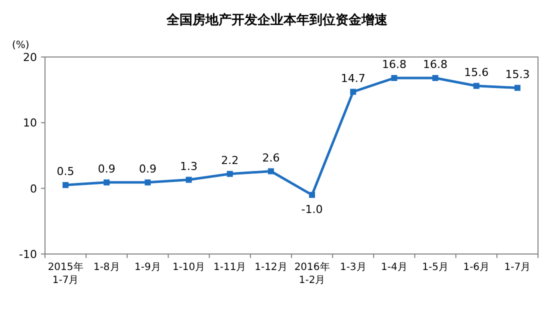 Image resolution: width=554 pixels, height=329 pixels. Describe the element at coordinates (189, 267) in the screenshot. I see `x-tick-label: 1-10月` at that location.